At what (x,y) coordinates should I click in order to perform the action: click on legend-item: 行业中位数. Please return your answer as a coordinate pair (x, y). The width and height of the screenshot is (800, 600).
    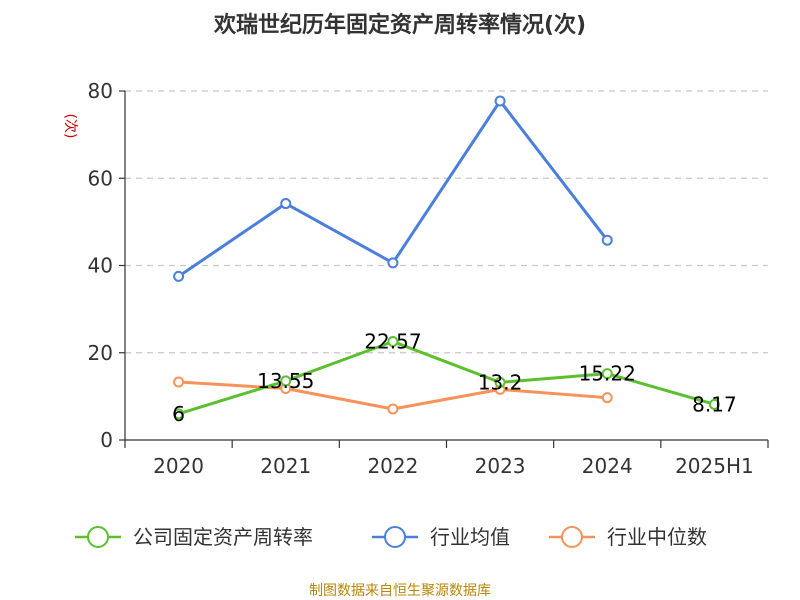
    Looking at the image, I should click on (628, 537).